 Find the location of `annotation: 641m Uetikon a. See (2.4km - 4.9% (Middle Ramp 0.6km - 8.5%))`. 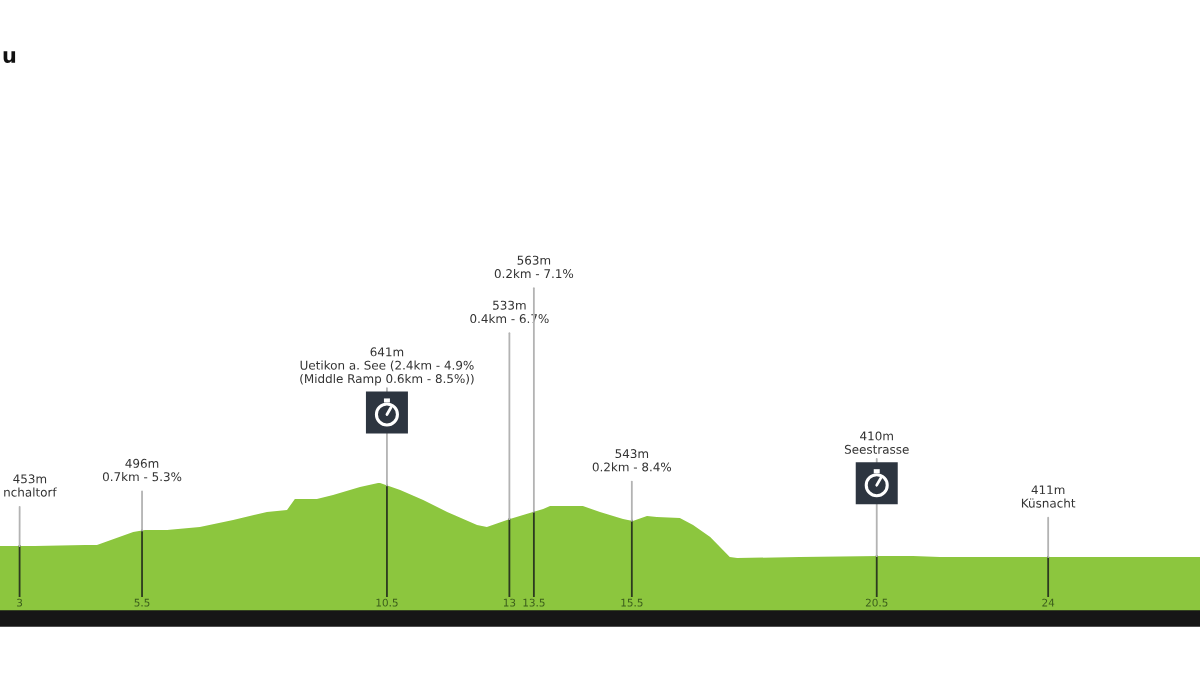

annotation: 641m Uetikon a. See (2.4km - 4.9% (Middle Ramp 0.6km - 8.5%)) is located at coordinates (387, 366).